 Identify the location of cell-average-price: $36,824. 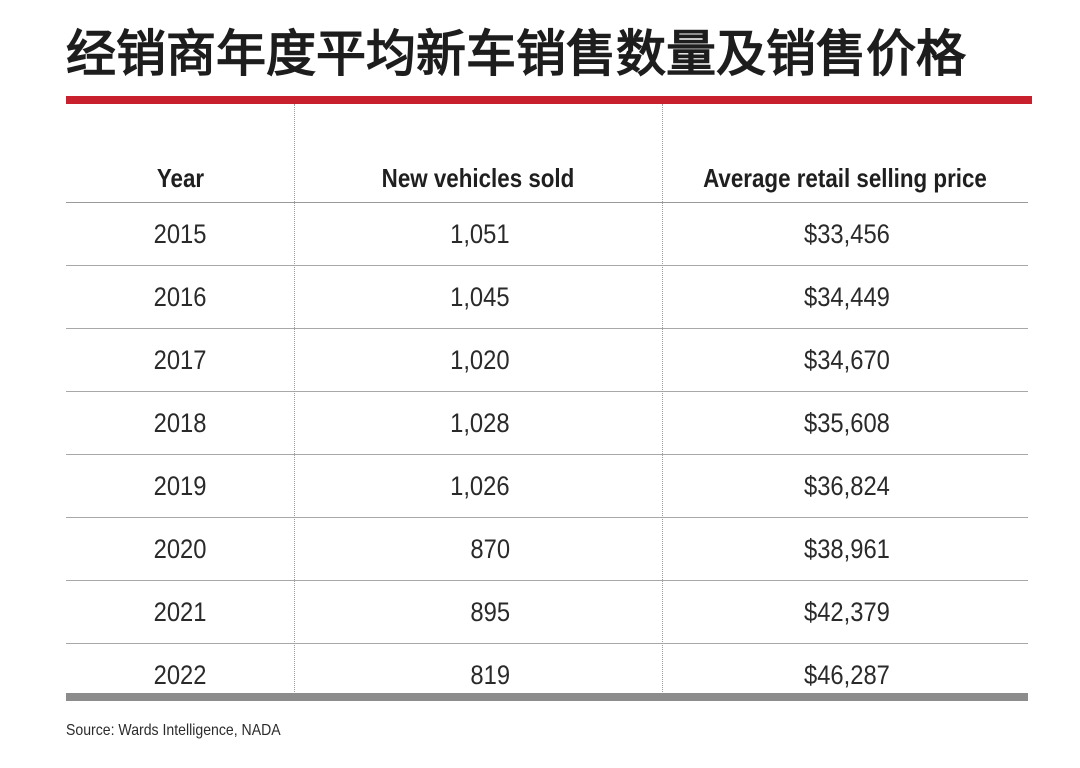
(845, 486).